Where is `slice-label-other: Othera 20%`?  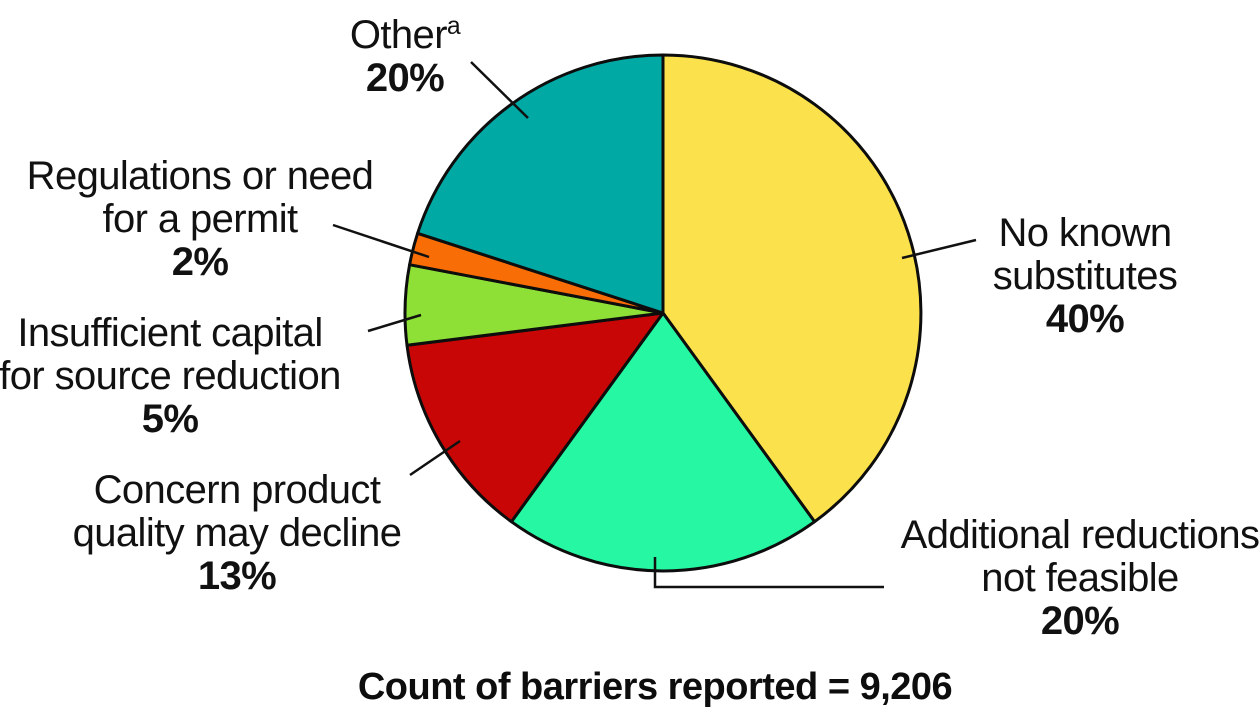 slice-label-other: Othera 20% is located at coordinates (405, 57).